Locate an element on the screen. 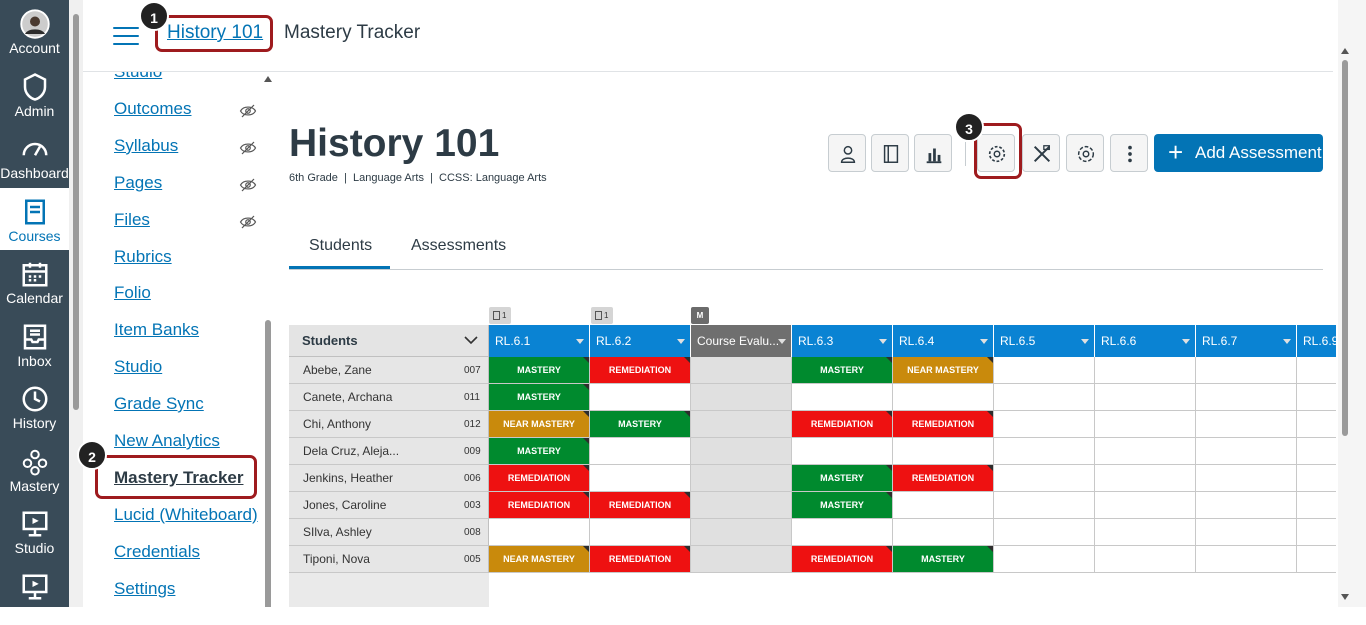 This screenshot has width=1366, height=625. column-header-rl-6-1: RL.6.1 is located at coordinates (539, 341).